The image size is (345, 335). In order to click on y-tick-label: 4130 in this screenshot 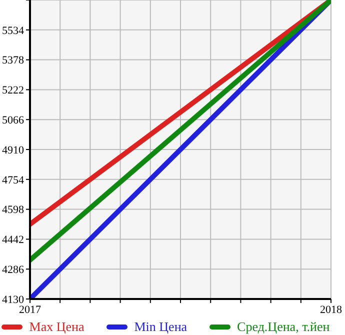, I will do `click(13, 300)`.